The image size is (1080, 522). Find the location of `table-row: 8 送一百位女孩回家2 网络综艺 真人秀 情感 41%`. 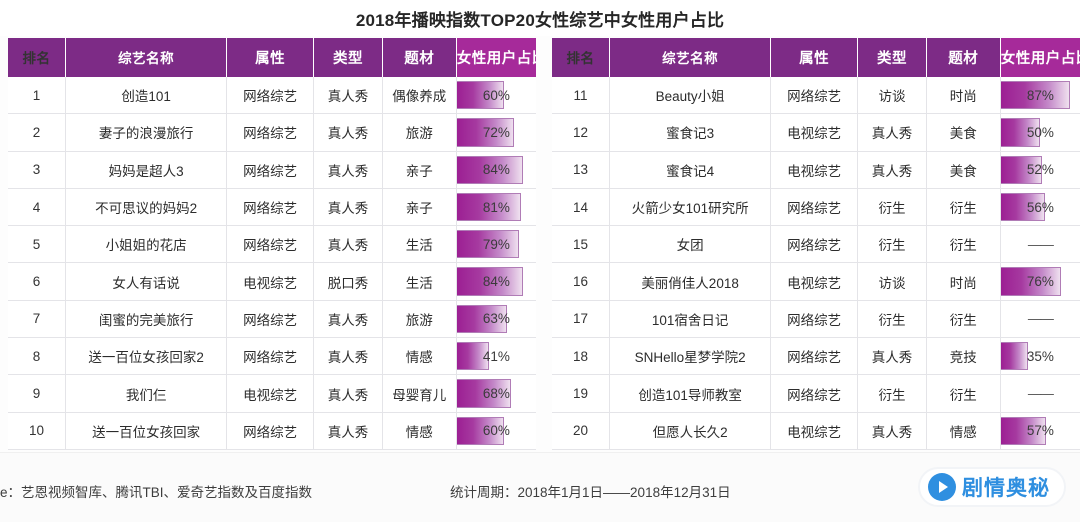

table-row: 8 送一百位女孩回家2 网络综艺 真人秀 情感 41% is located at coordinates (272, 357).